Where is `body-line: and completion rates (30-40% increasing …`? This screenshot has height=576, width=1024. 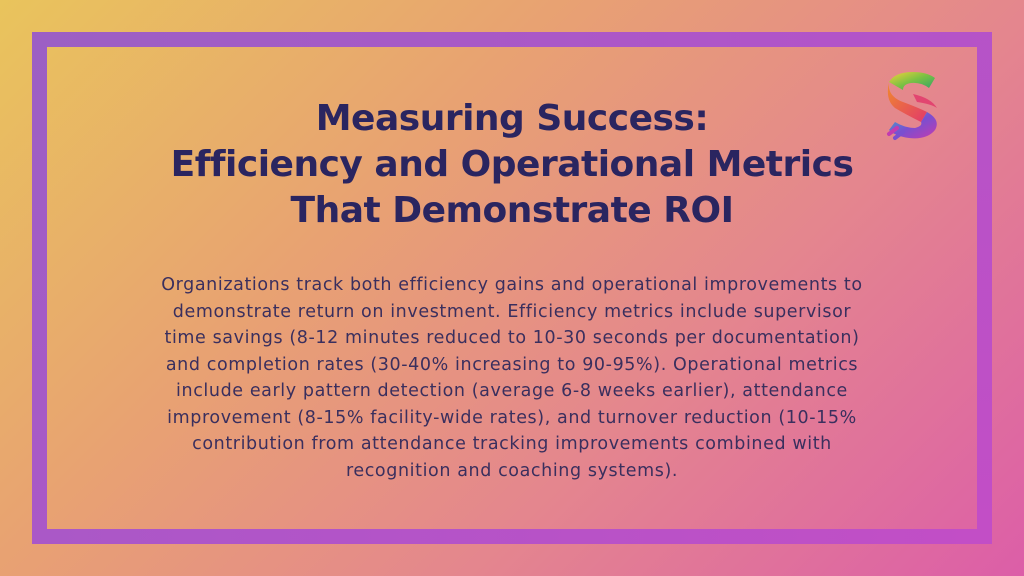 body-line: and completion rates (30-40% increasing … is located at coordinates (512, 364).